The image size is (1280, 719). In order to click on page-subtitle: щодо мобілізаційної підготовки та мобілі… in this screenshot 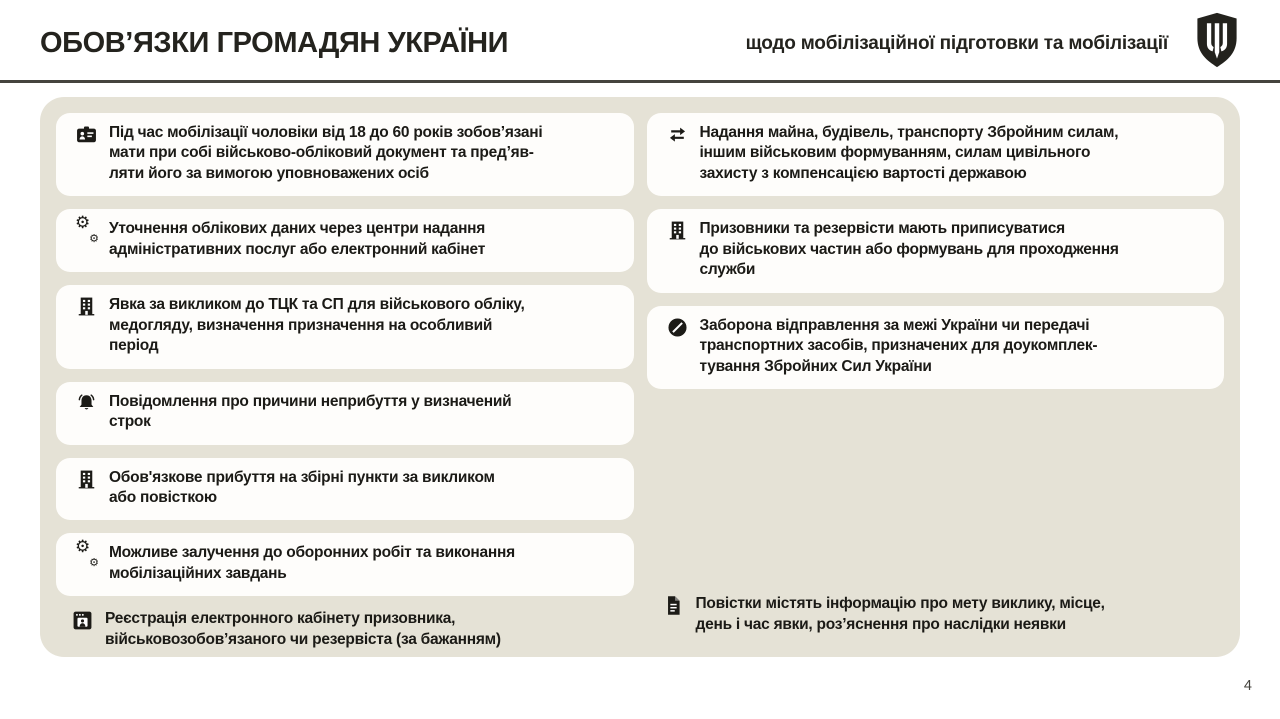, I will do `click(957, 43)`.